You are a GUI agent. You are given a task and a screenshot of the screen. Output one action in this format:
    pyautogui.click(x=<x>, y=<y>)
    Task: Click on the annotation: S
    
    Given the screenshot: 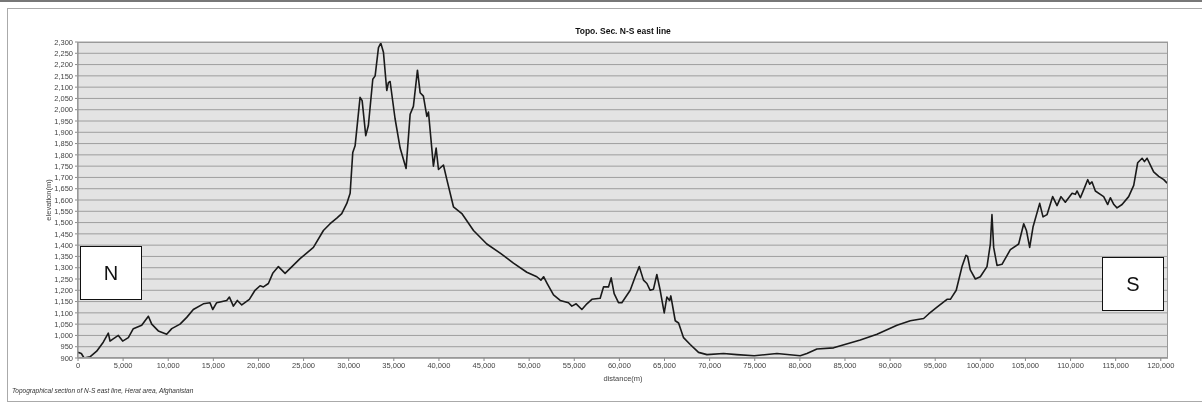 What is the action you would take?
    pyautogui.click(x=1133, y=284)
    